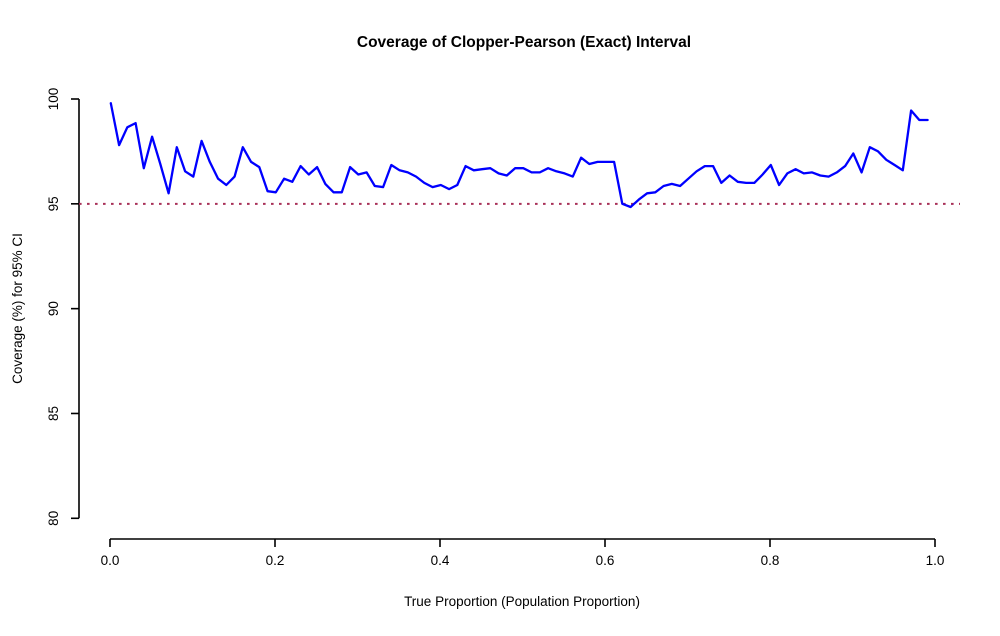 The image size is (1000, 636). I want to click on x-tick-label: 0.8, so click(770, 560).